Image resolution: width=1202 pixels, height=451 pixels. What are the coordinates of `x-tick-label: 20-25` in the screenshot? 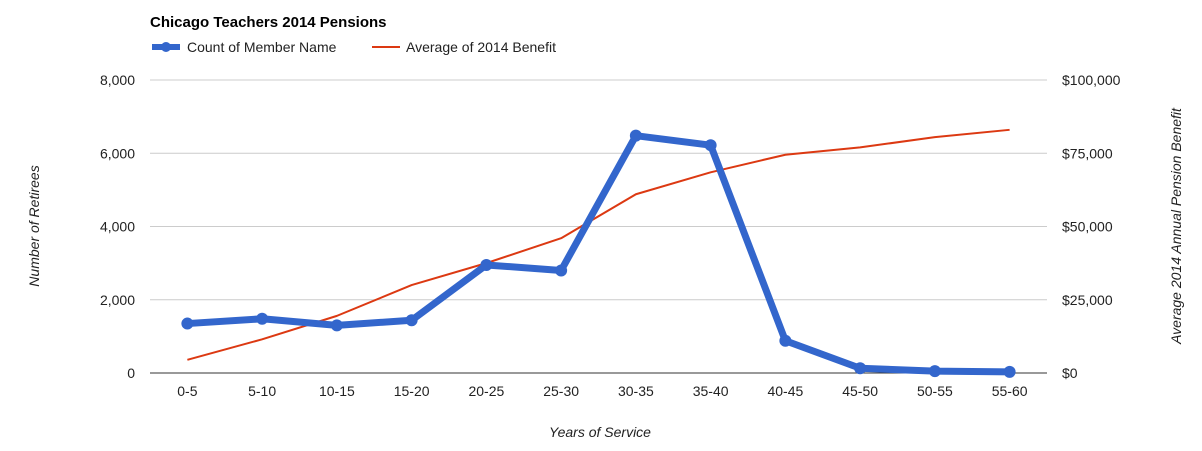 It's located at (486, 391).